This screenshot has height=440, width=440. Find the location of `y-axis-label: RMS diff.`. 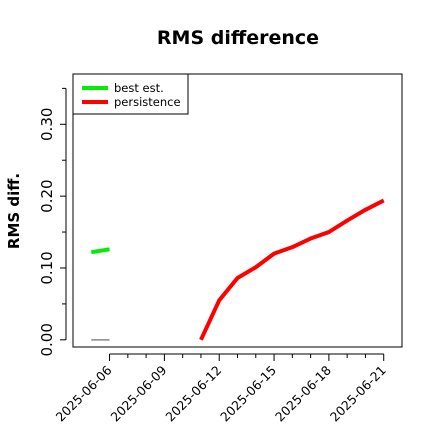

y-axis-label: RMS diff. is located at coordinates (14, 211).